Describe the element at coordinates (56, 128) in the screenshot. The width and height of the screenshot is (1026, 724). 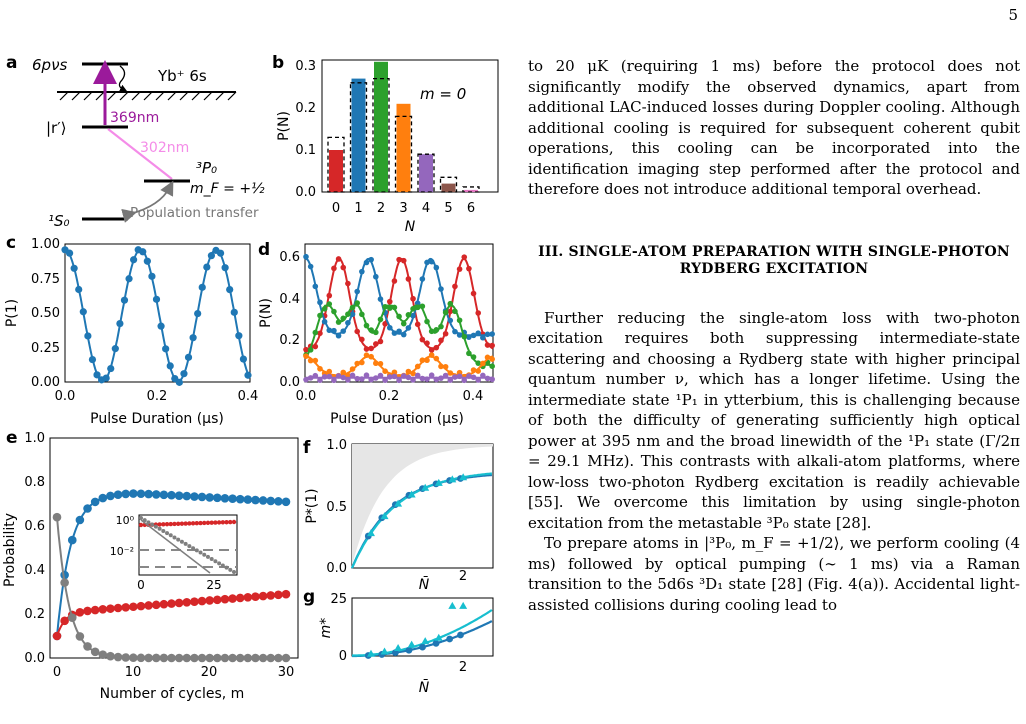
I see `level-r-prime: |r′⟩` at that location.